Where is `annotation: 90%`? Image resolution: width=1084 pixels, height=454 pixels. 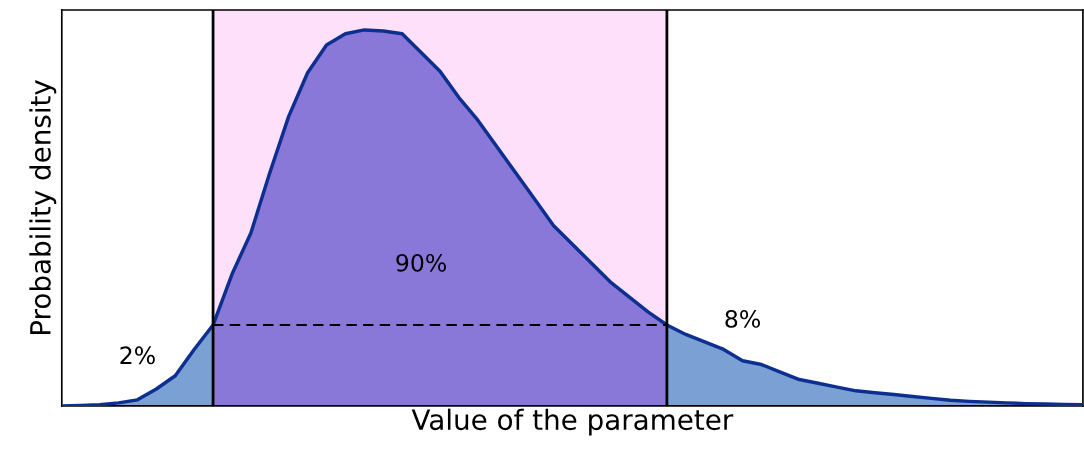
annotation: 90% is located at coordinates (421, 262).